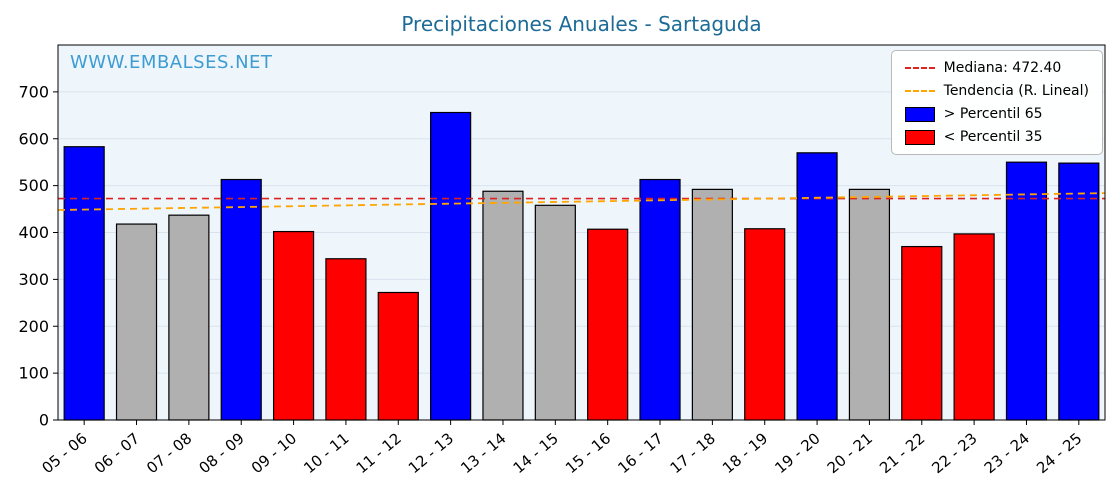 The image size is (1120, 500). Describe the element at coordinates (581, 24) in the screenshot. I see `chart-title: Precipitaciones Anuales - Sartaguda` at that location.